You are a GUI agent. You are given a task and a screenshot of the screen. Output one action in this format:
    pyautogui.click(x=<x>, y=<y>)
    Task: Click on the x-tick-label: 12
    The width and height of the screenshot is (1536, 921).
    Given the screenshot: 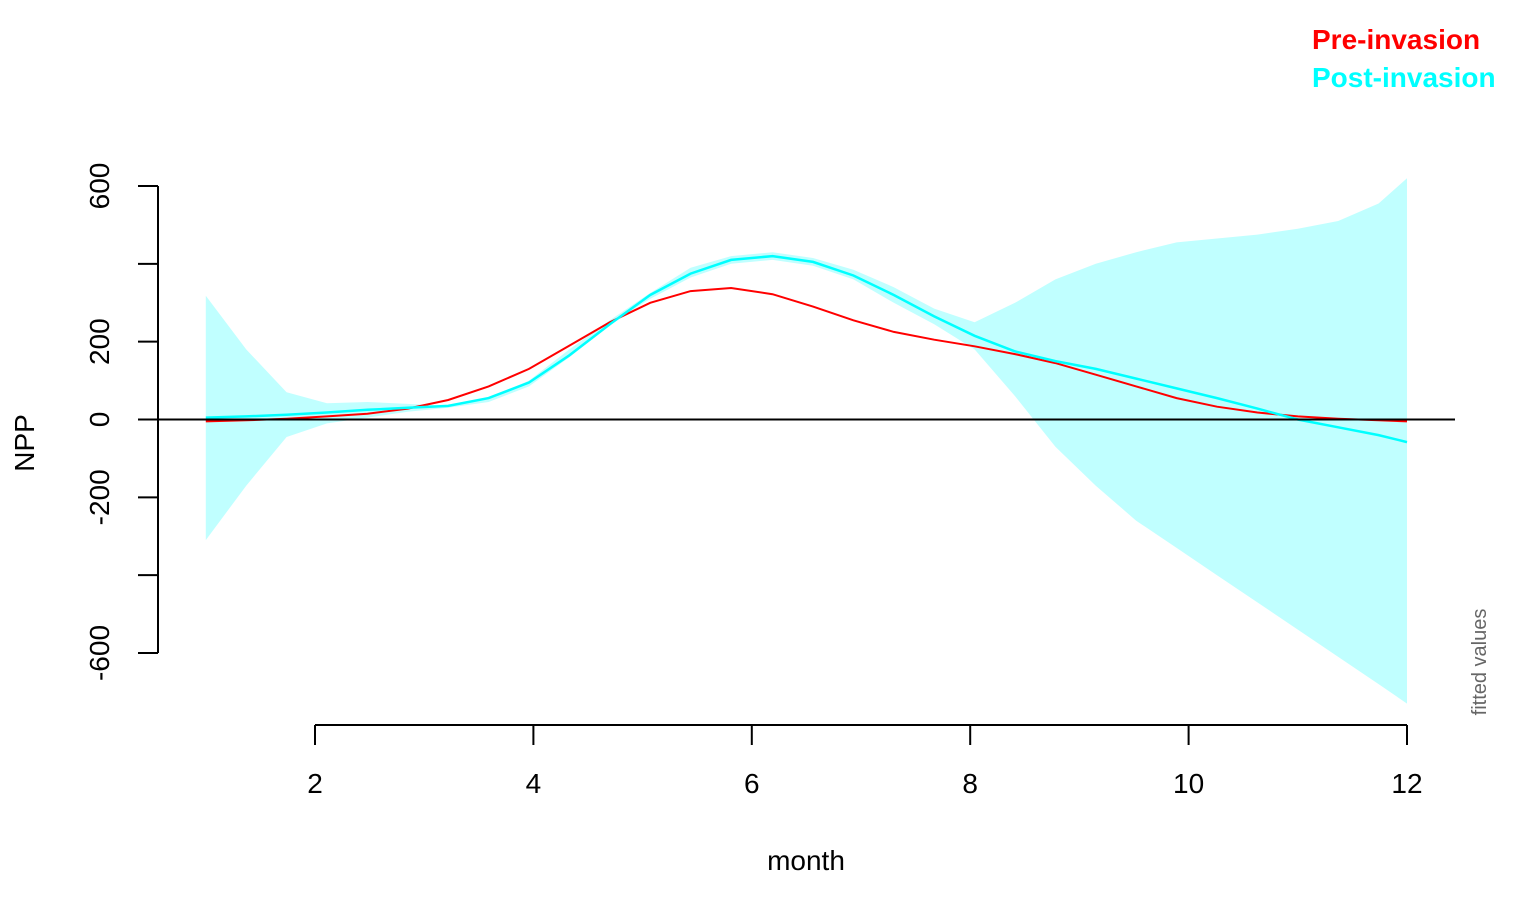 What is the action you would take?
    pyautogui.click(x=1406, y=783)
    